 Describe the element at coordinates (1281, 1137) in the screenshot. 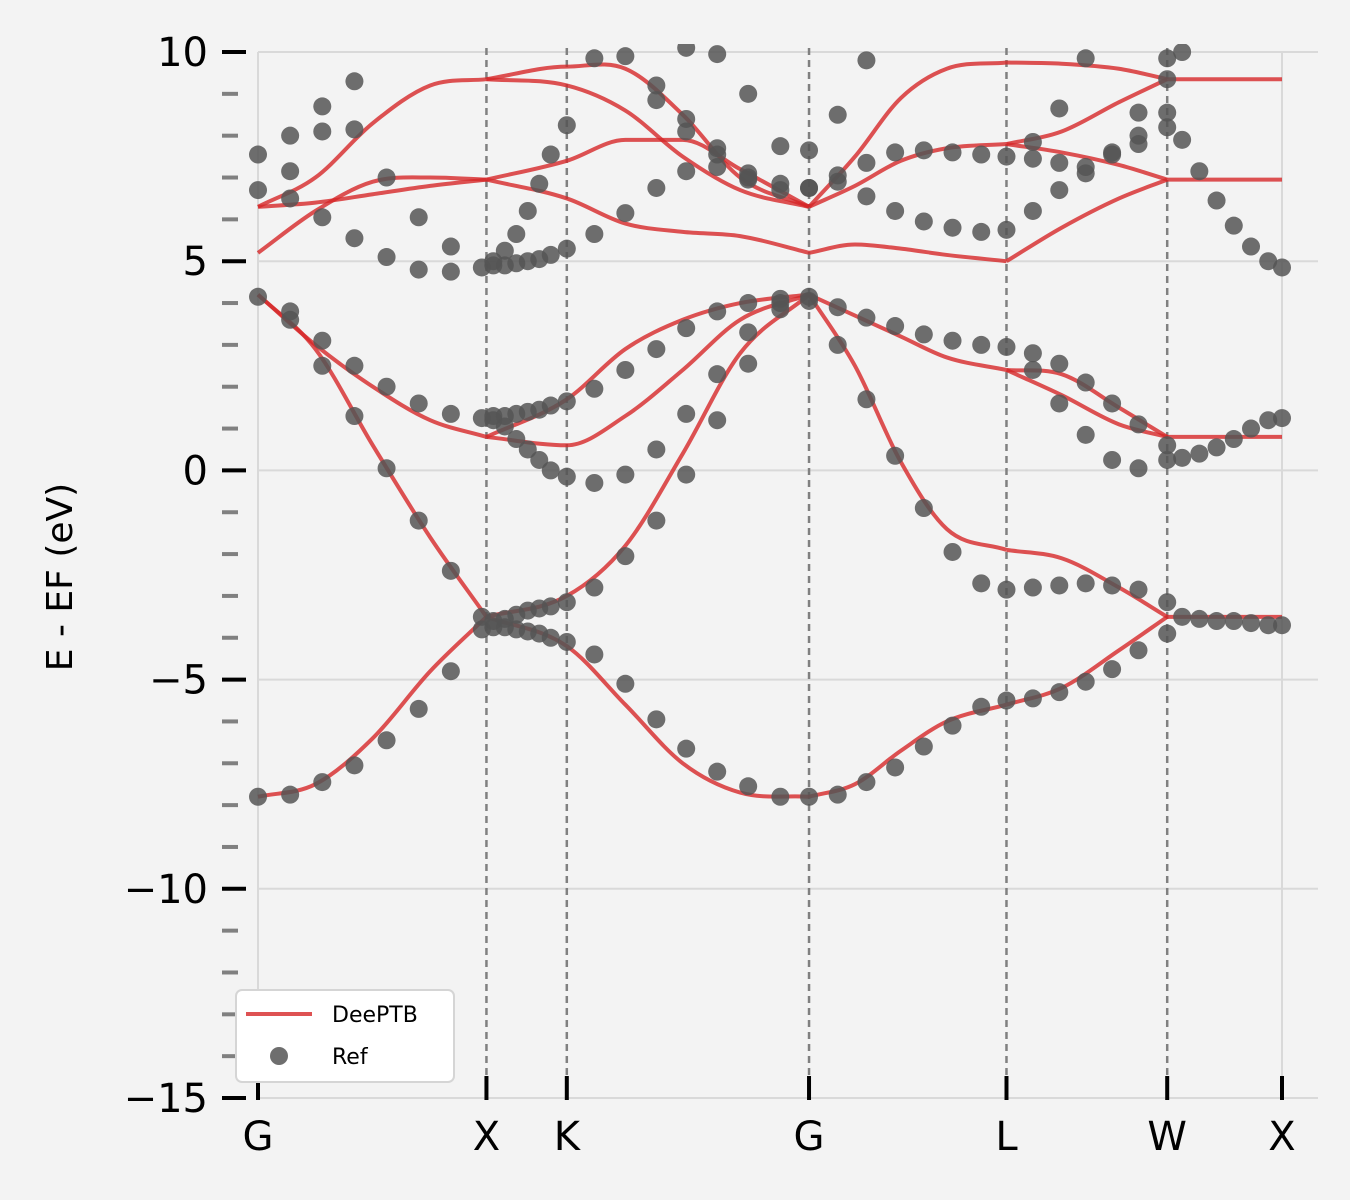

I see `xtick-label-6: X` at that location.